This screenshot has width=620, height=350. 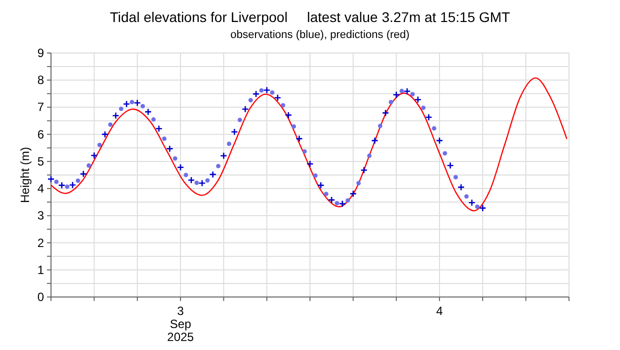 I want to click on y-tick-label: 7, so click(x=40, y=107).